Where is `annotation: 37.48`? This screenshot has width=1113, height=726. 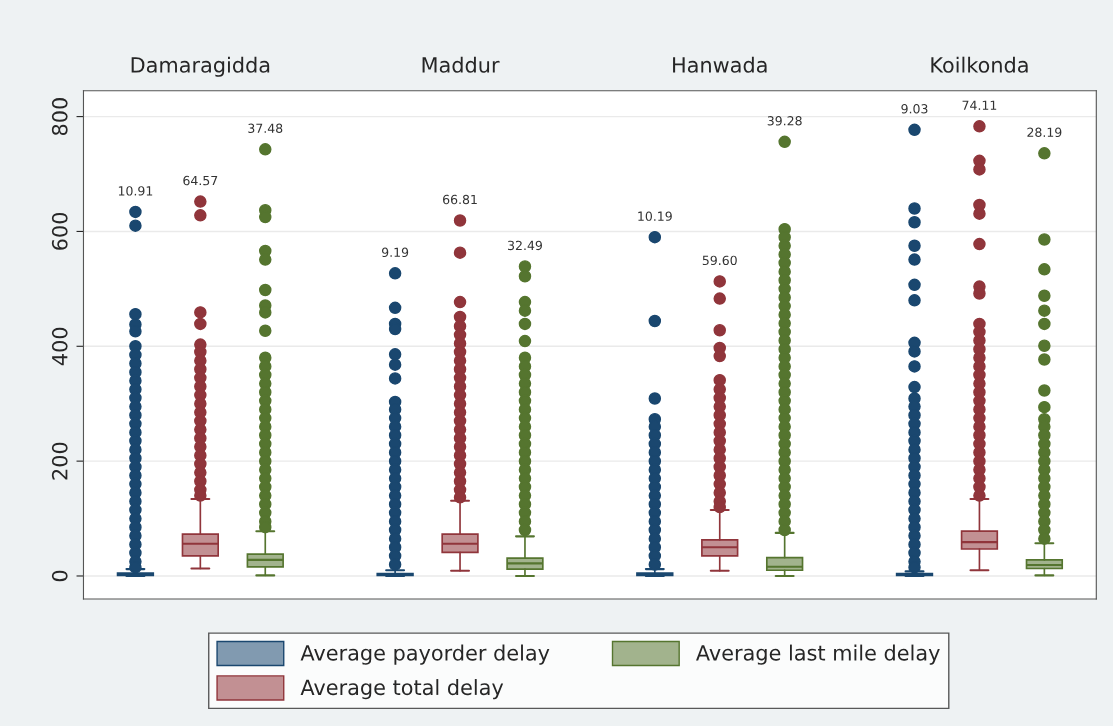 annotation: 37.48 is located at coordinates (265, 128).